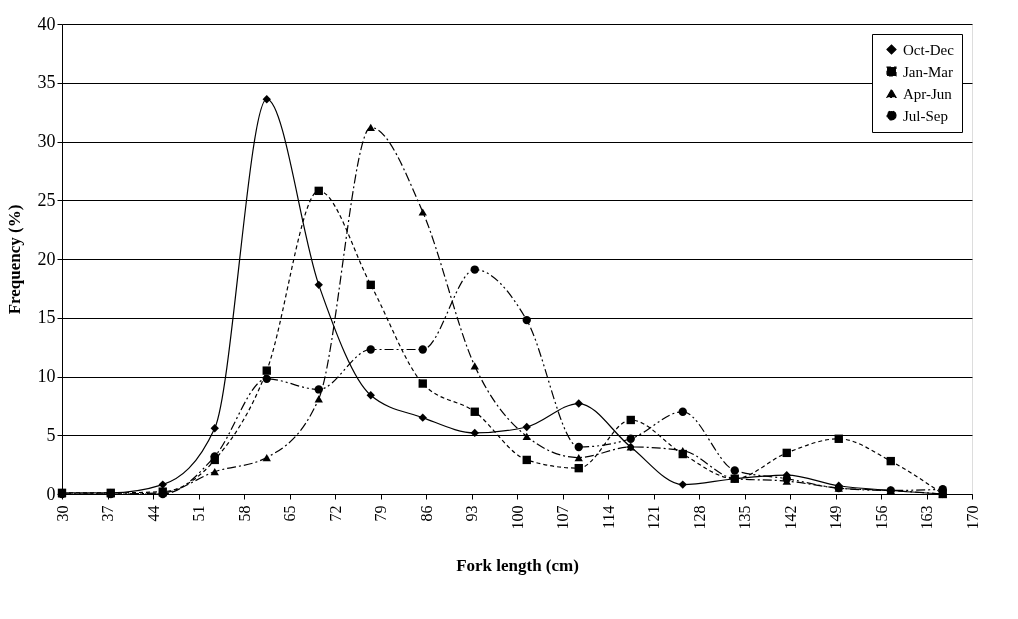  I want to click on y-tick-label: 15, so click(46, 317).